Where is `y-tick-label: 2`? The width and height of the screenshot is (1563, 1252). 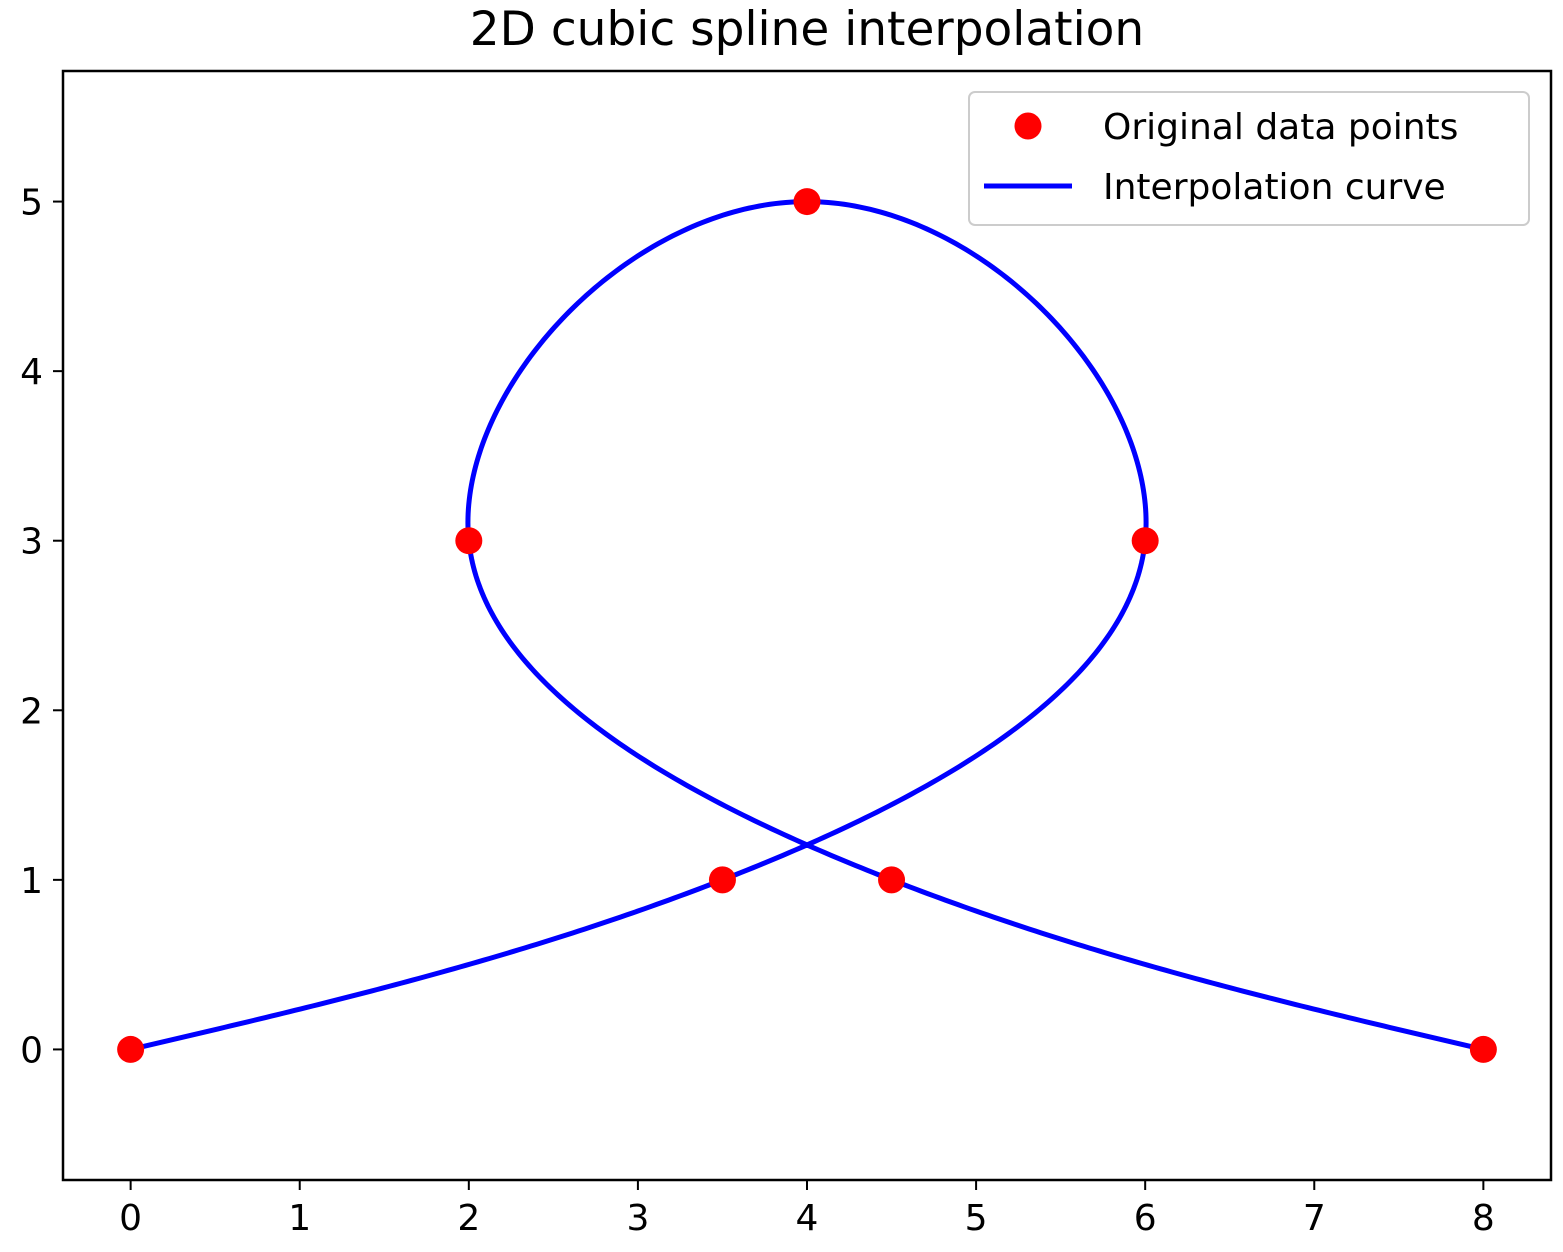
y-tick-label: 2 is located at coordinates (31, 711).